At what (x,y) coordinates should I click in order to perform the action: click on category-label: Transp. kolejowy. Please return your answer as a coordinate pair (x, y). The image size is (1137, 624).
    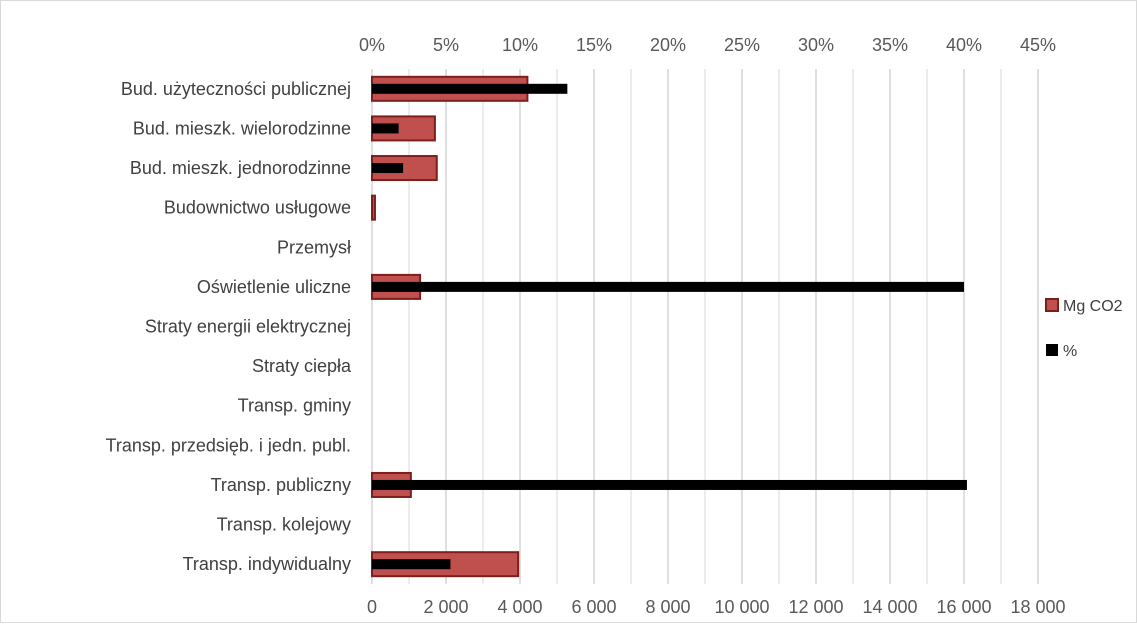
    Looking at the image, I should click on (284, 525).